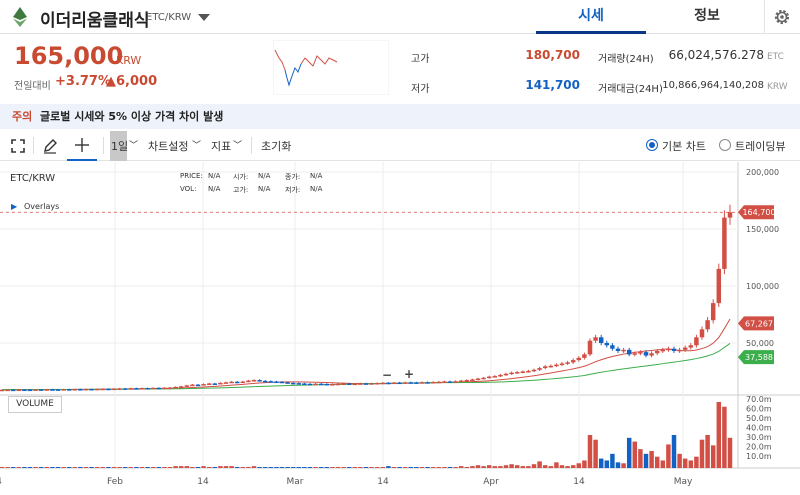 The image size is (800, 495). What do you see at coordinates (387, 375) in the screenshot?
I see `zoom-out-button: −` at bounding box center [387, 375].